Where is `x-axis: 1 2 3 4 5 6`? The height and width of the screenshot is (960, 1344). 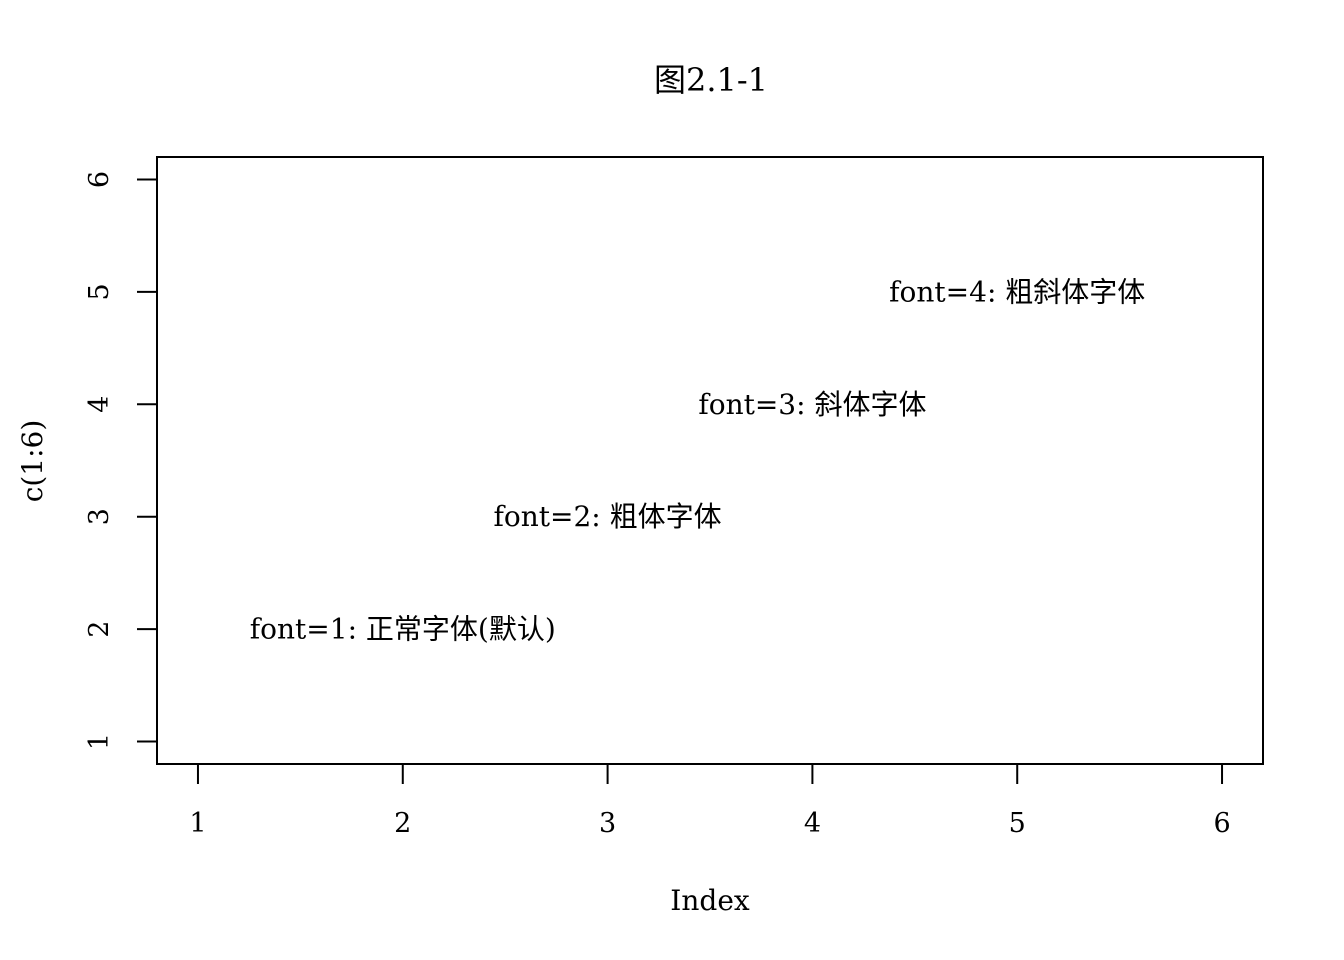 x-axis: 1 2 3 4 5 6 is located at coordinates (710, 801).